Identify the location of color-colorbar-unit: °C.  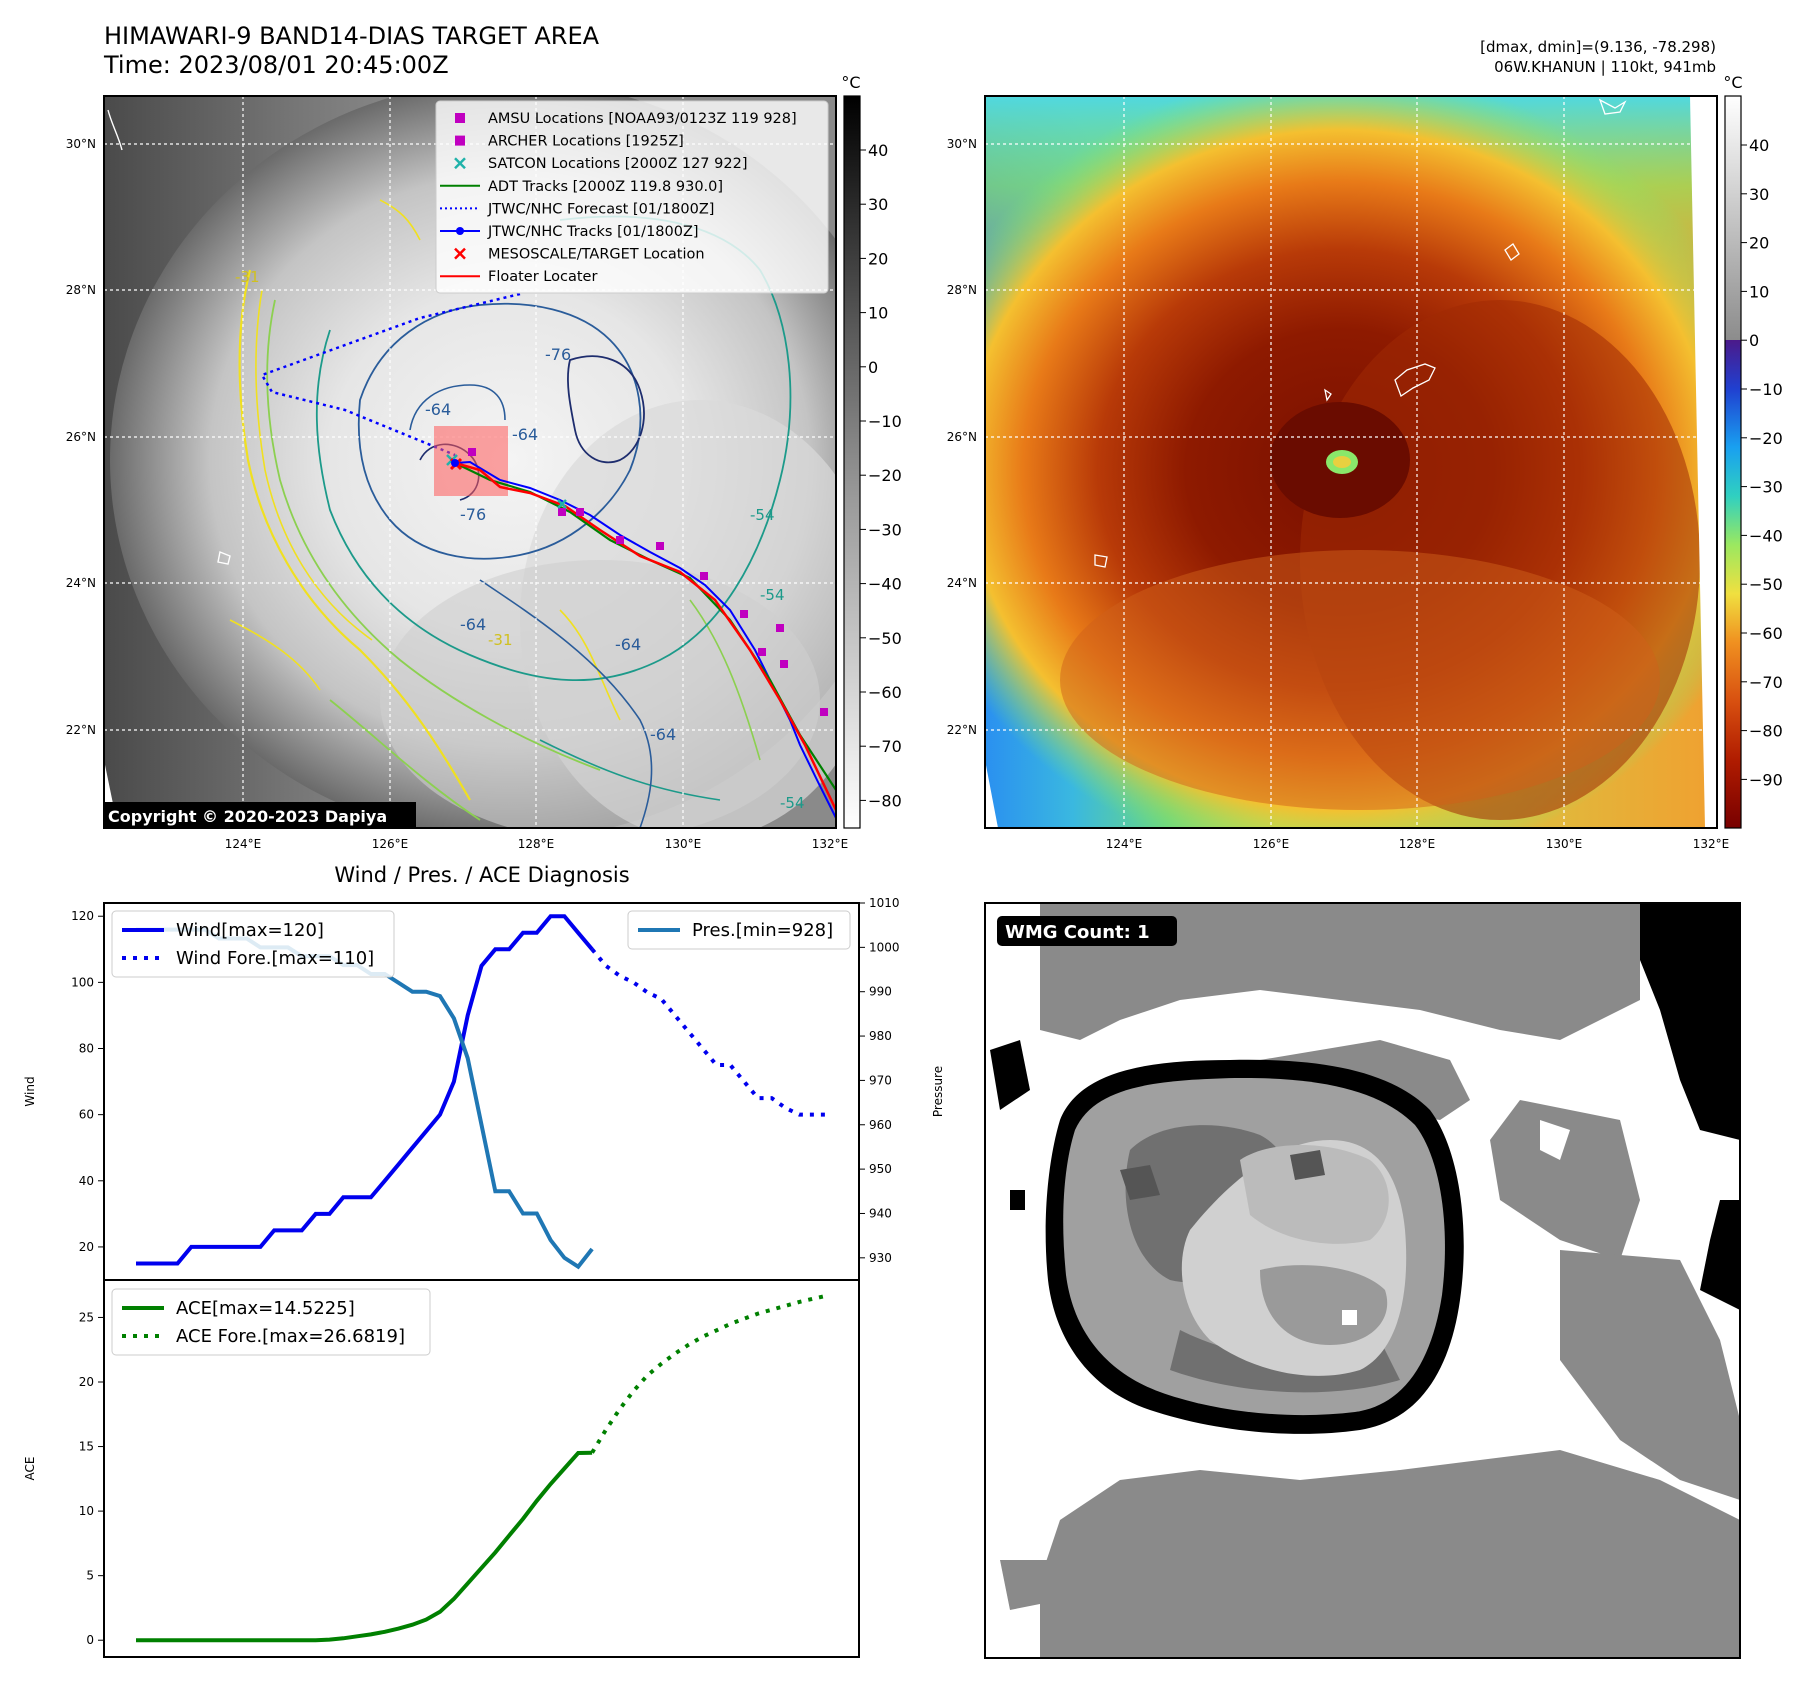
(1732, 82).